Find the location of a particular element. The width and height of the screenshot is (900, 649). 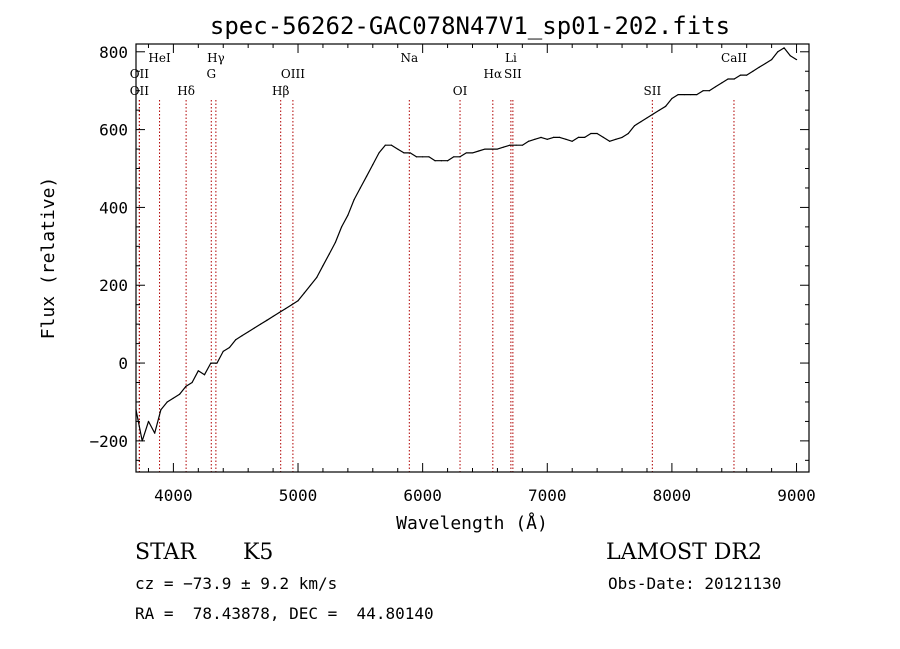

y-tick-label: −200 is located at coordinates (108, 441).